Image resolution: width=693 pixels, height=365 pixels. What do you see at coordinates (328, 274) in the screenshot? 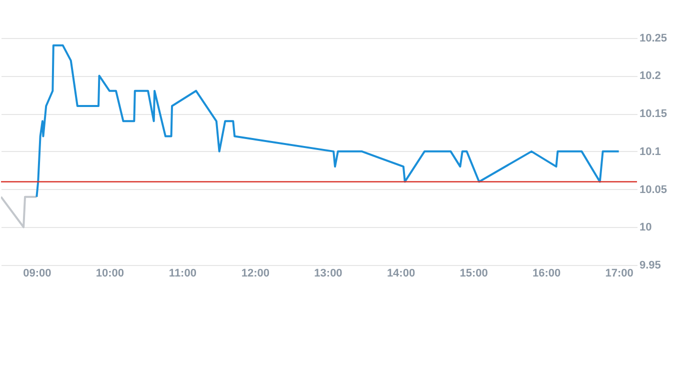
I see `x-tick-label: 13:00` at bounding box center [328, 274].